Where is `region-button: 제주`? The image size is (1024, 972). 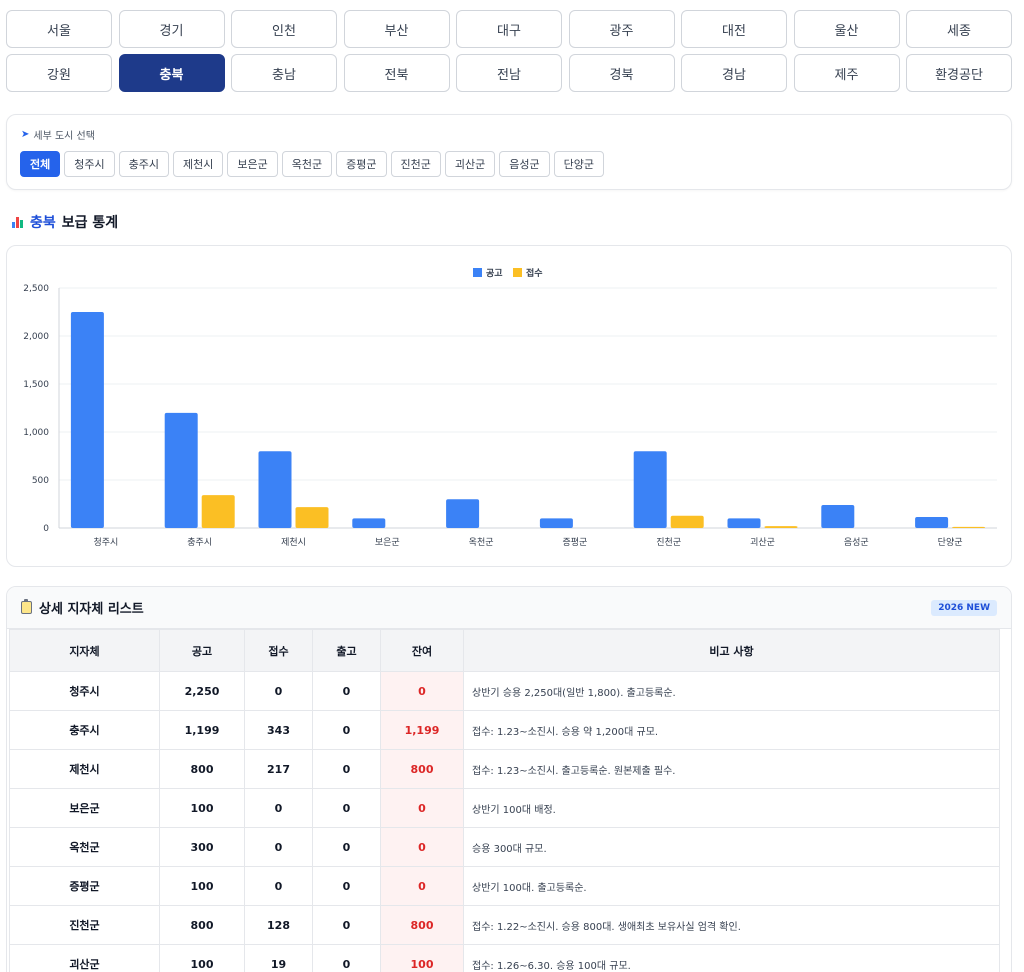
region-button: 제주 is located at coordinates (846, 73).